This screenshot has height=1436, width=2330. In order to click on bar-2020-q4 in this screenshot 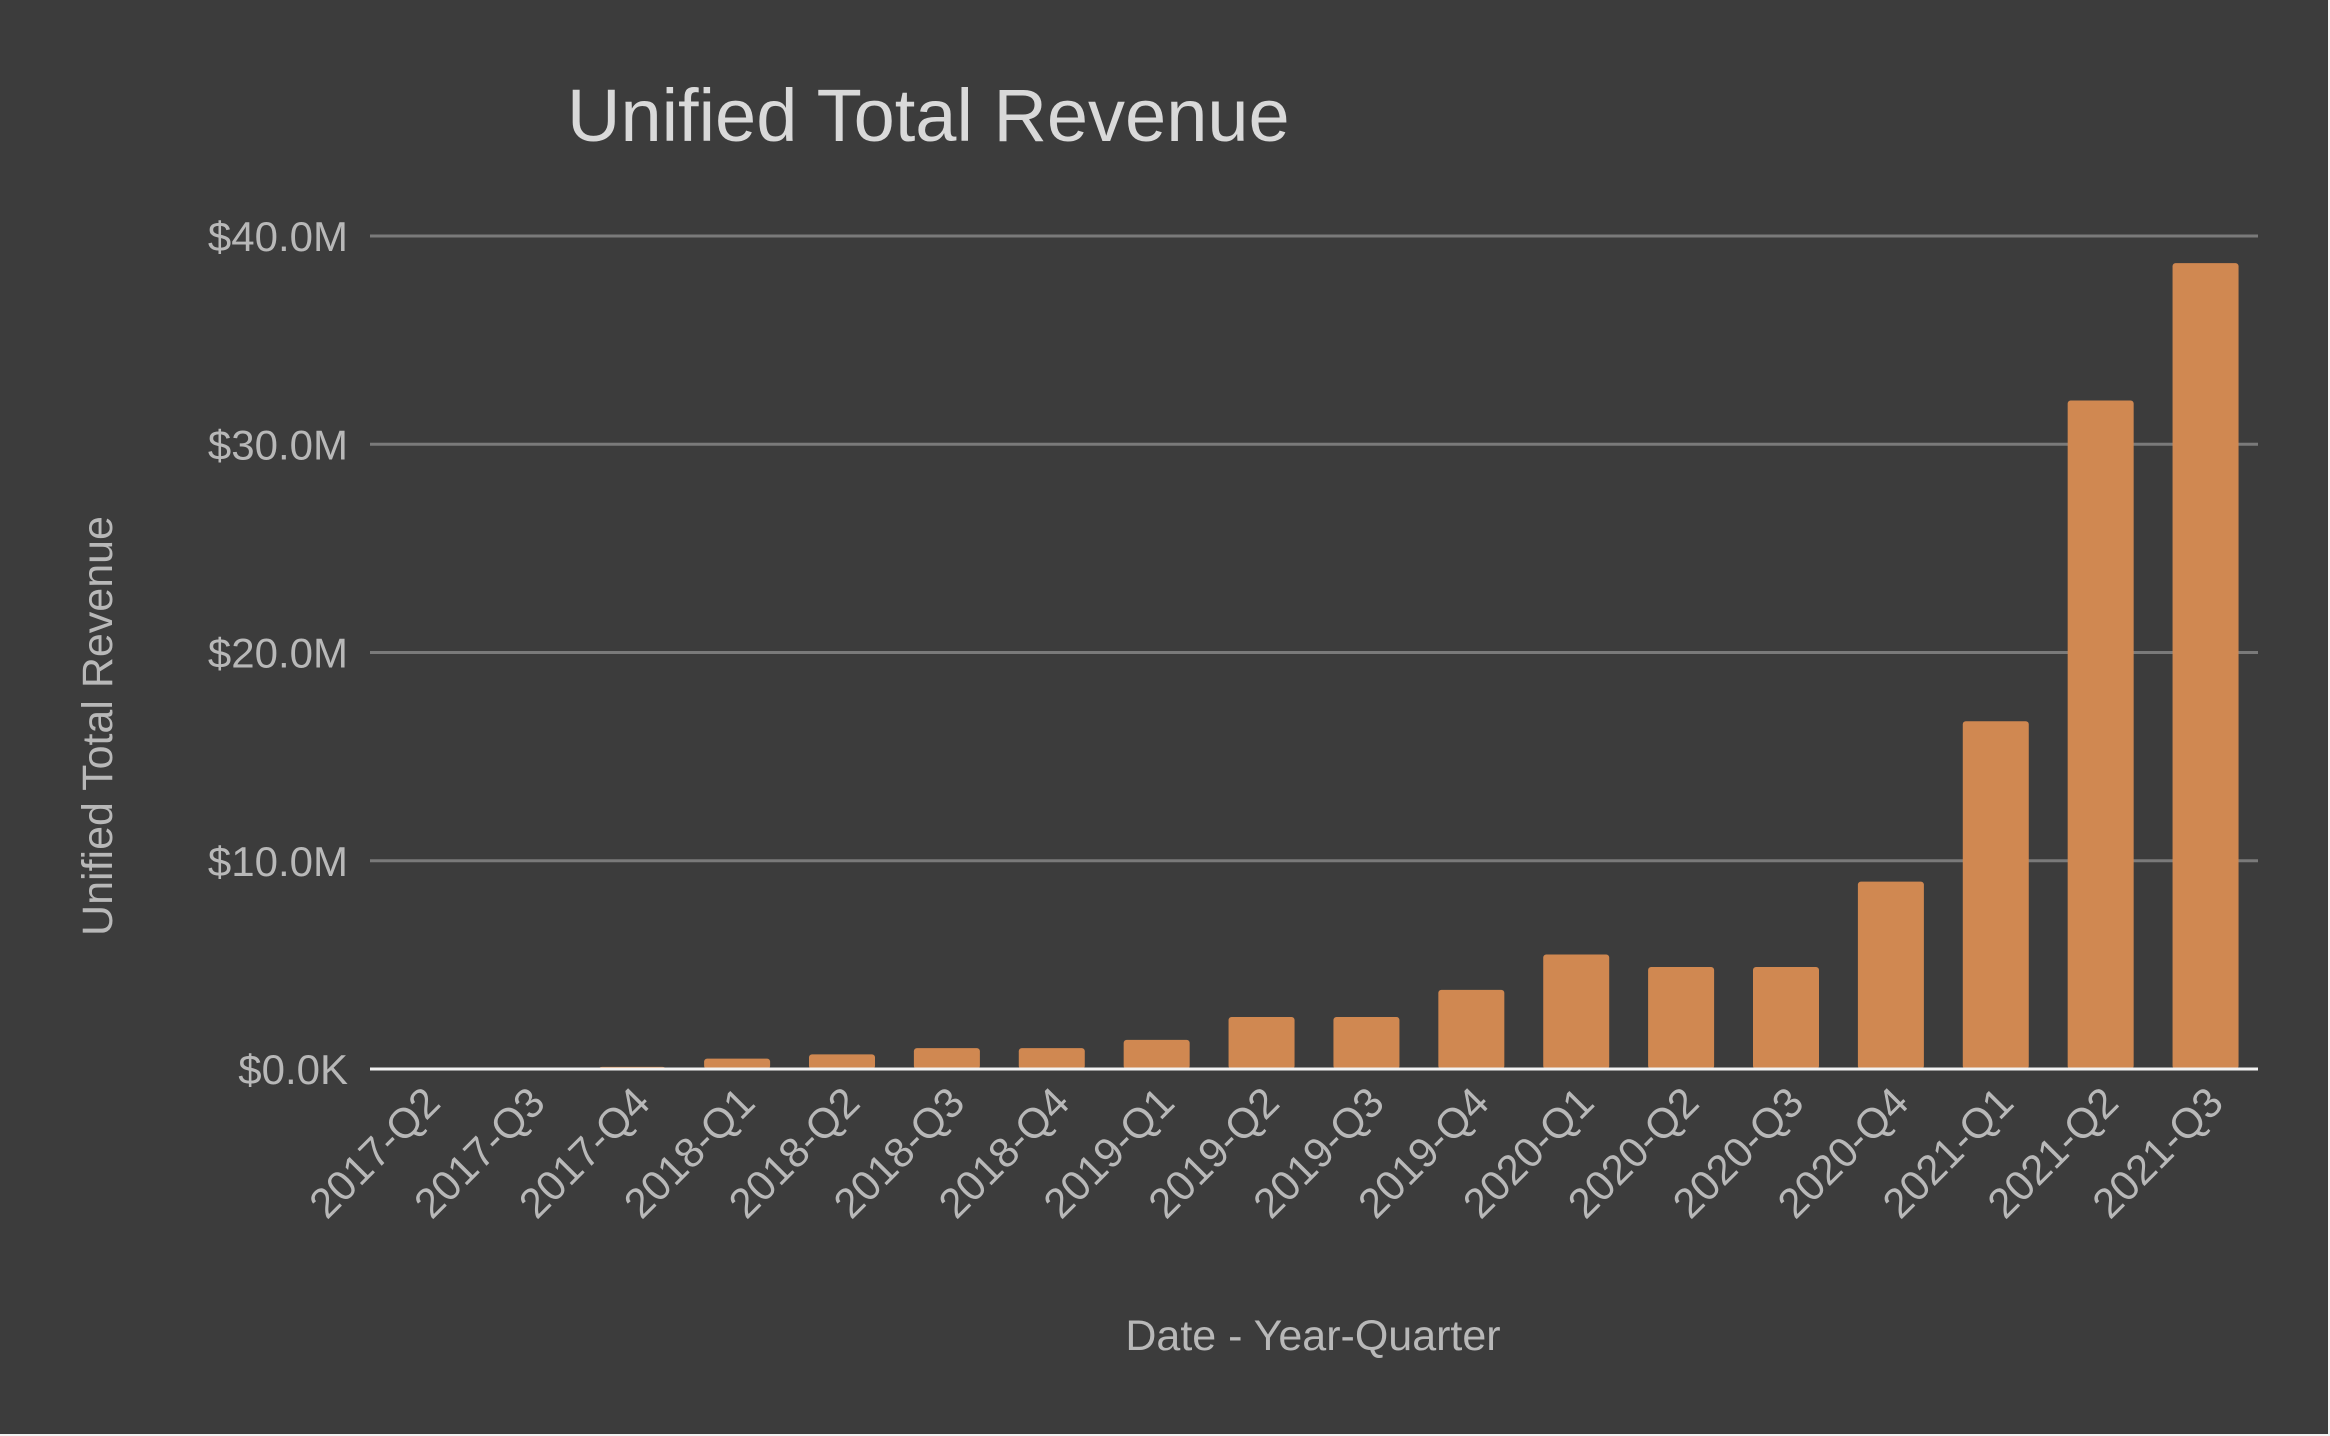, I will do `click(1890, 975)`.